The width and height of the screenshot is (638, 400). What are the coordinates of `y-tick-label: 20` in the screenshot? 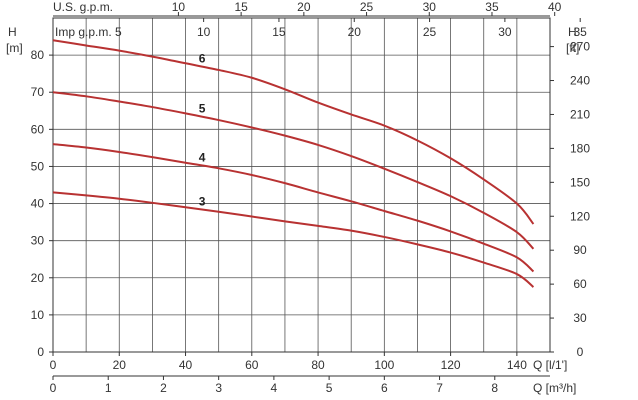 It's located at (38, 278).